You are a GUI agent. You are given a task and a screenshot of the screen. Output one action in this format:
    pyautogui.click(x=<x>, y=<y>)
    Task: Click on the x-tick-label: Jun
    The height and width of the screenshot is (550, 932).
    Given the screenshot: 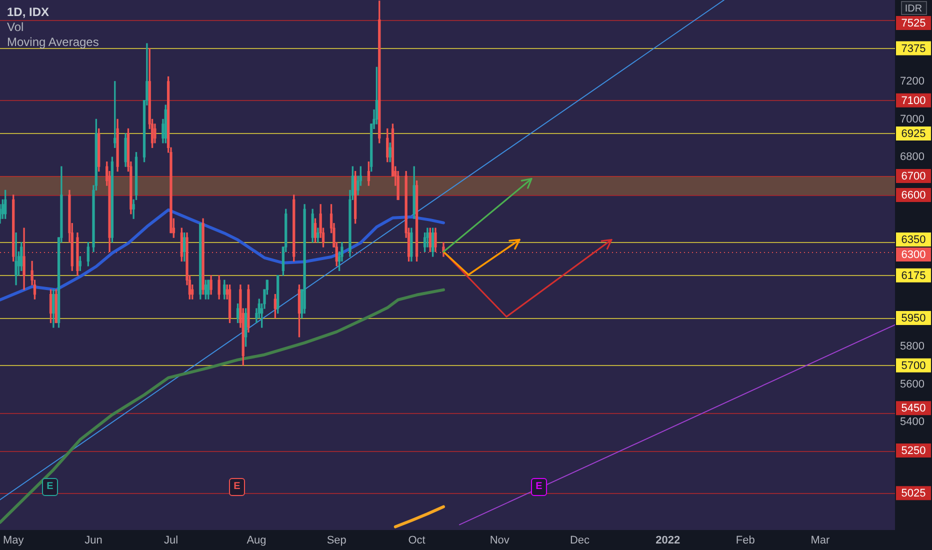 What is the action you would take?
    pyautogui.click(x=93, y=540)
    